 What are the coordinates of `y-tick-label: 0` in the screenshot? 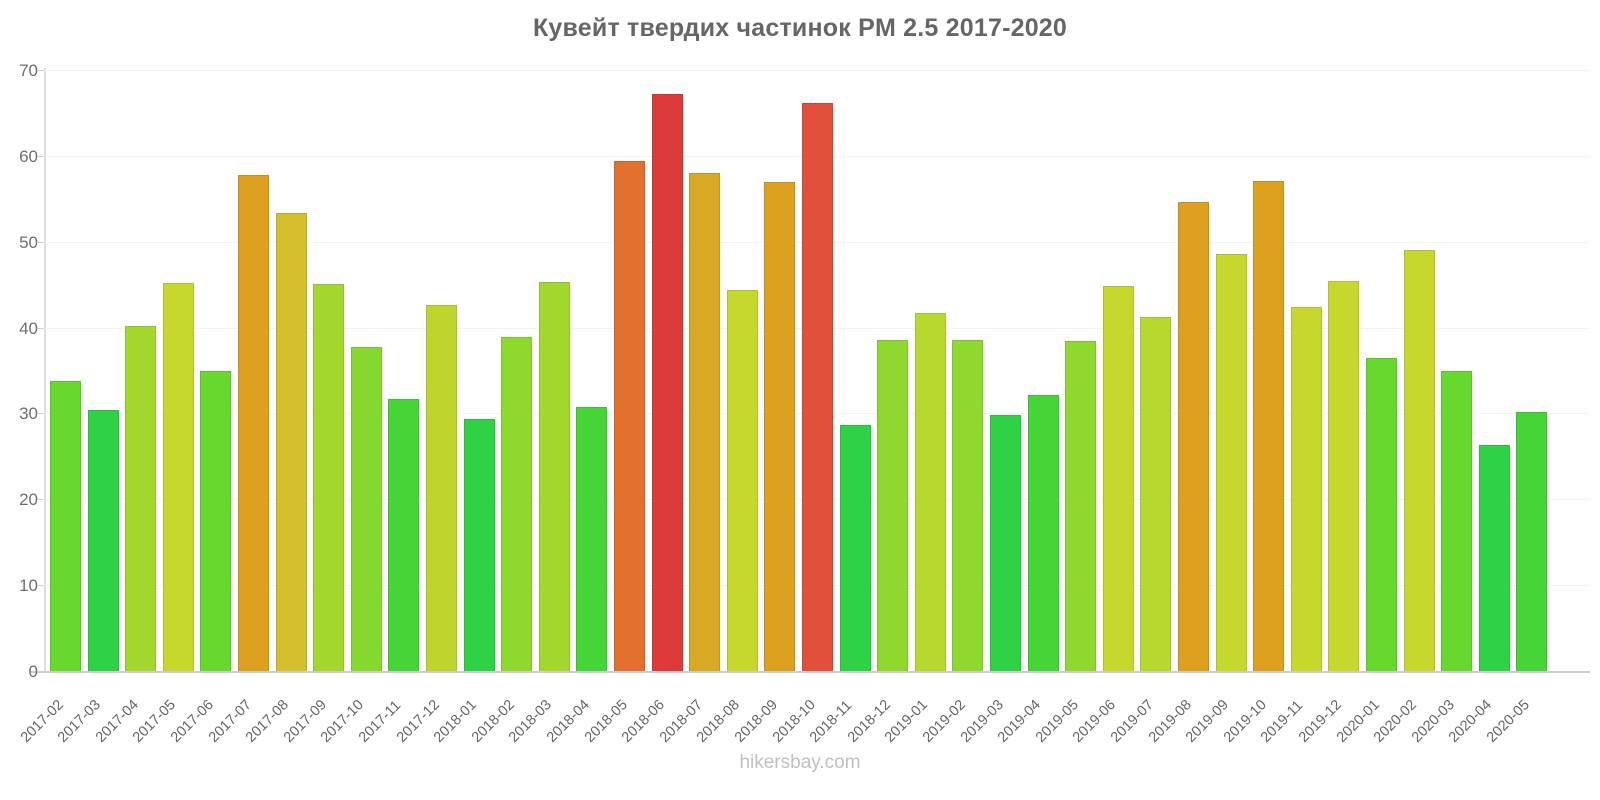 It's located at (33, 671).